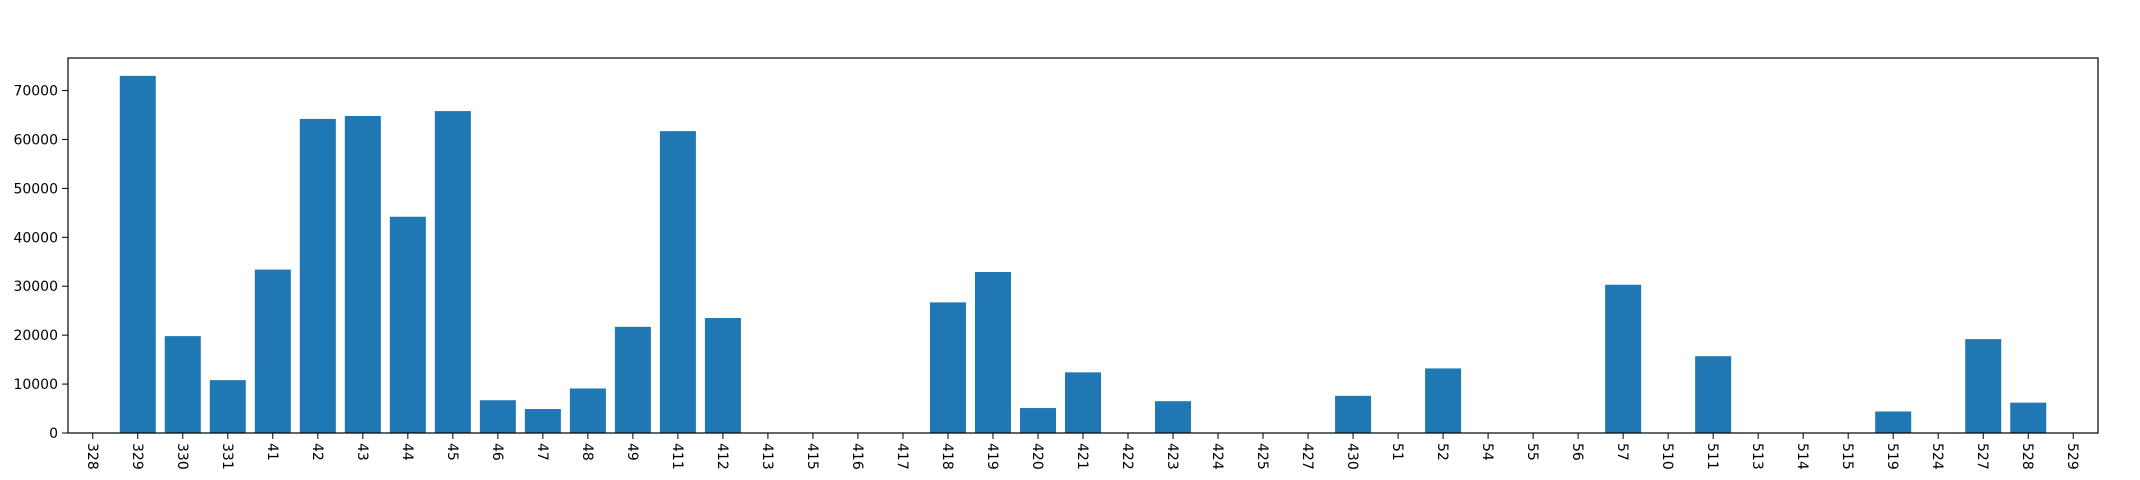  What do you see at coordinates (2072, 456) in the screenshot?
I see `x-tick-label-529: 529` at bounding box center [2072, 456].